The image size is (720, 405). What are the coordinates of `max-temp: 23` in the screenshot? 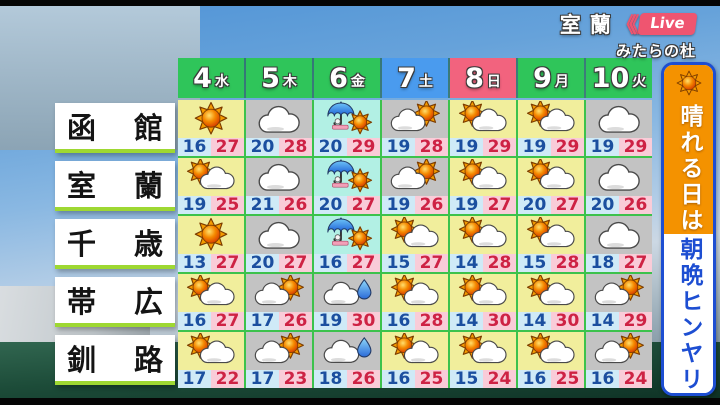 It's located at (295, 379).